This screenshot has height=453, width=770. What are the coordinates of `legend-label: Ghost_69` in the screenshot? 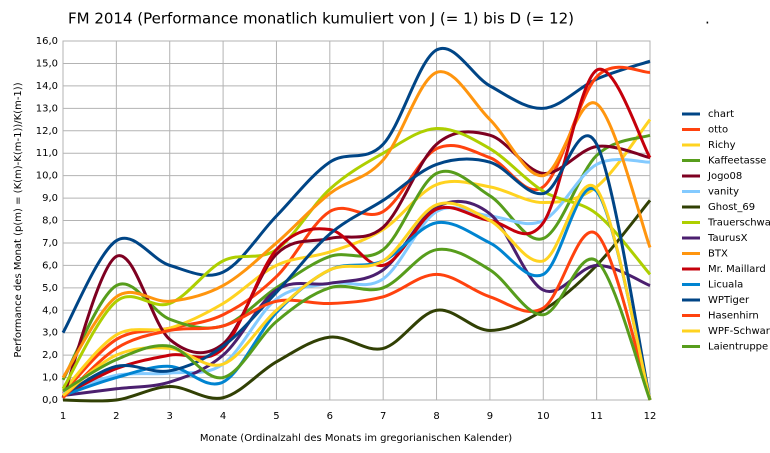 It's located at (731, 207).